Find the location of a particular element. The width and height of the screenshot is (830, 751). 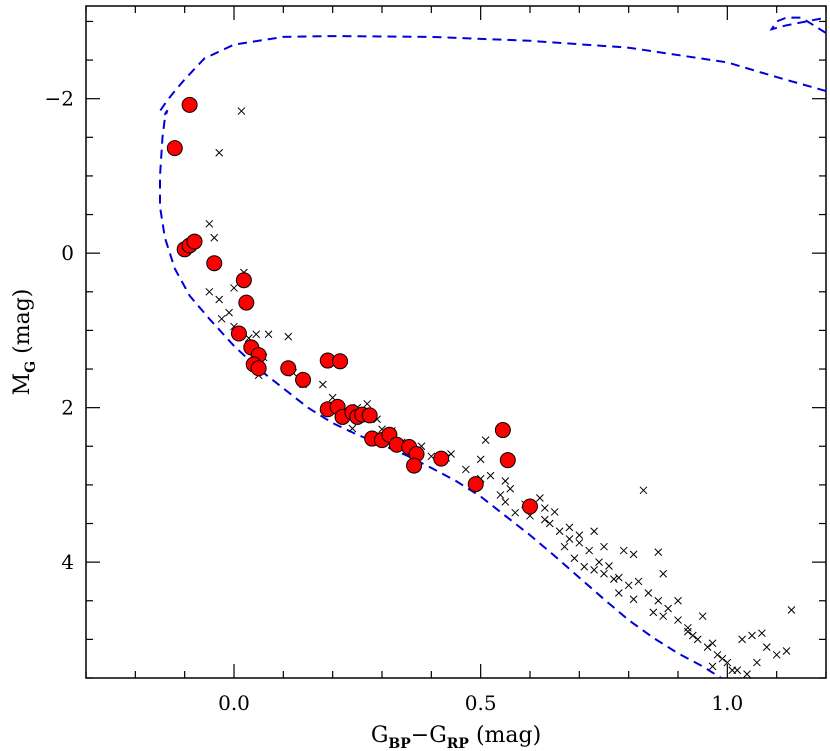

x-axis-label-sub2: RP is located at coordinates (458, 743).